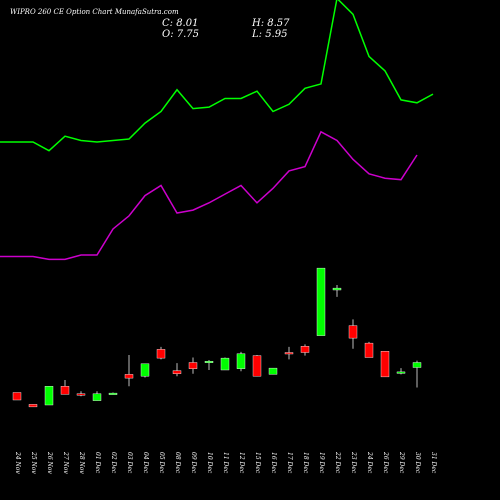 The image size is (500, 500). I want to click on x-tick-label: 30 Dec, so click(417, 463).